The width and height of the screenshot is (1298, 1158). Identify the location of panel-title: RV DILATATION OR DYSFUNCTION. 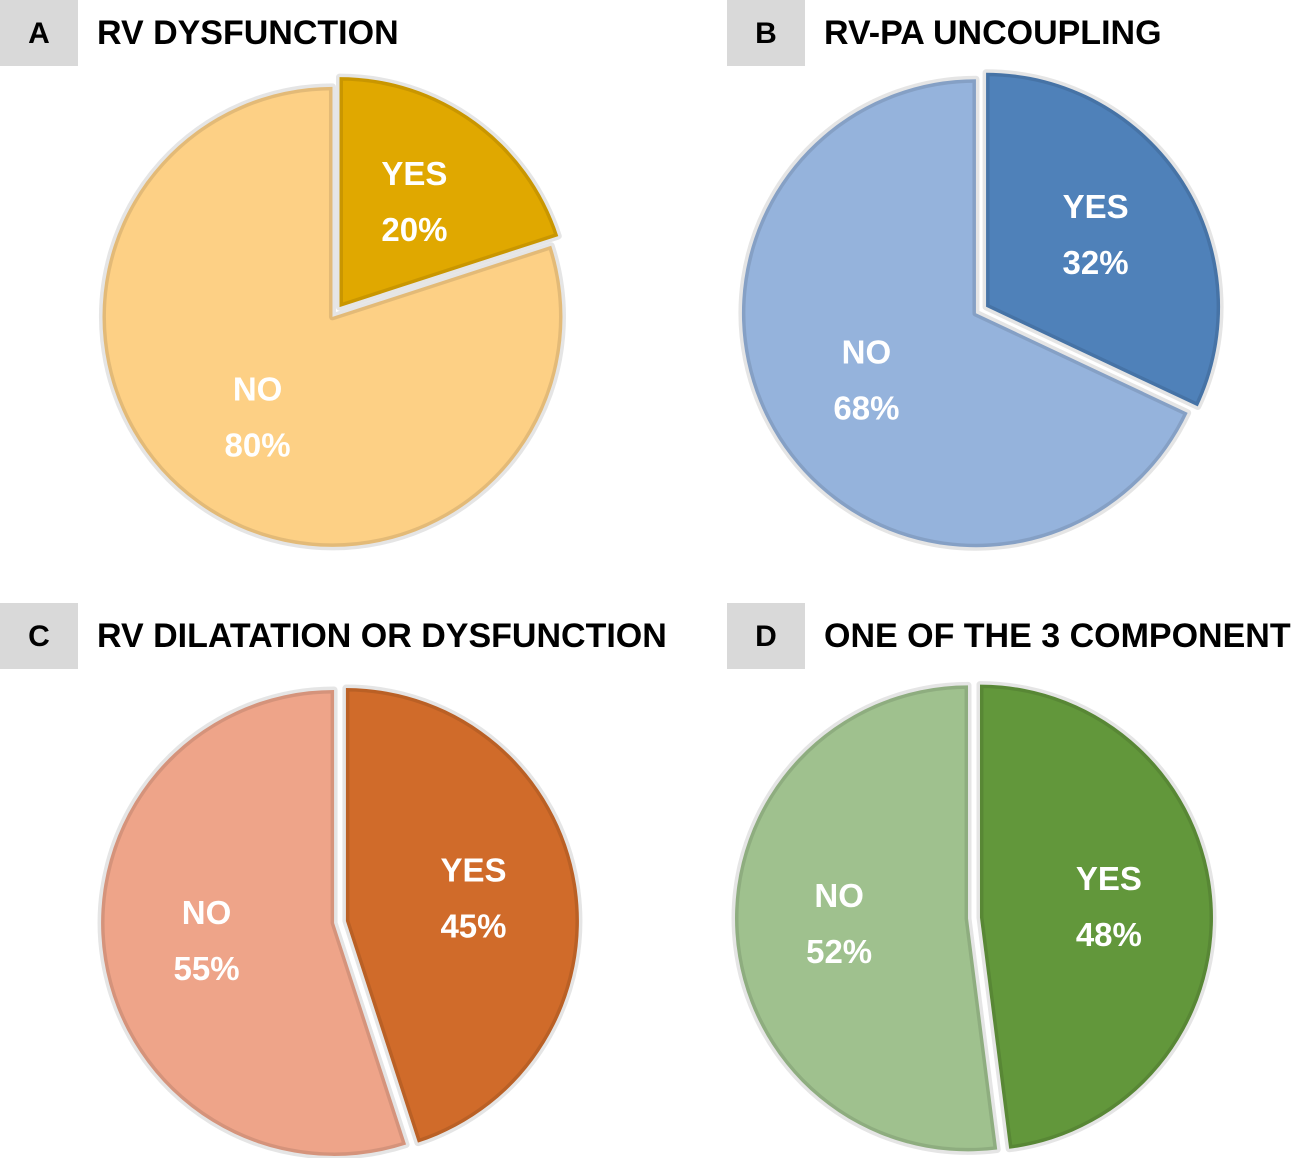
(382, 636).